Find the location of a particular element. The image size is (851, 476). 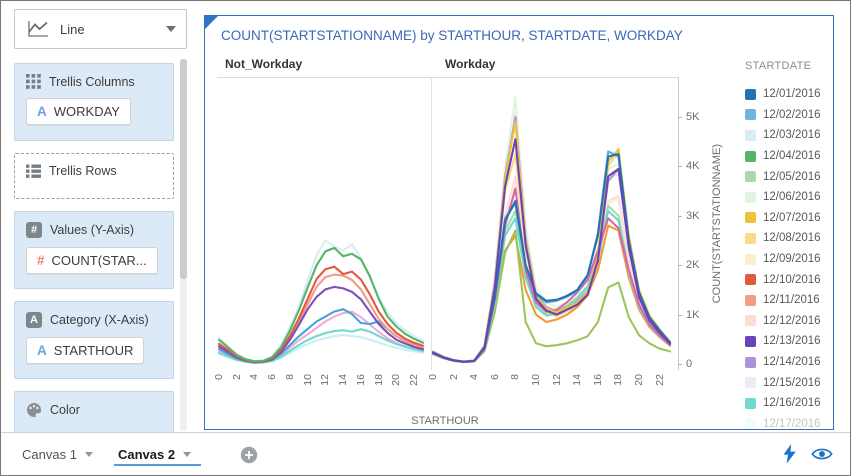

legend-label: 12/02/2016 is located at coordinates (792, 114).